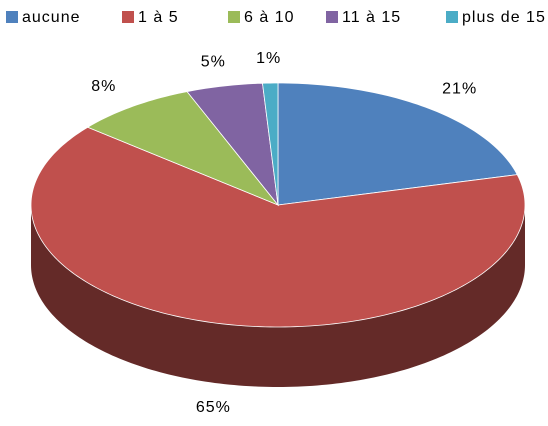  I want to click on legend-label: aucune, so click(51, 17).